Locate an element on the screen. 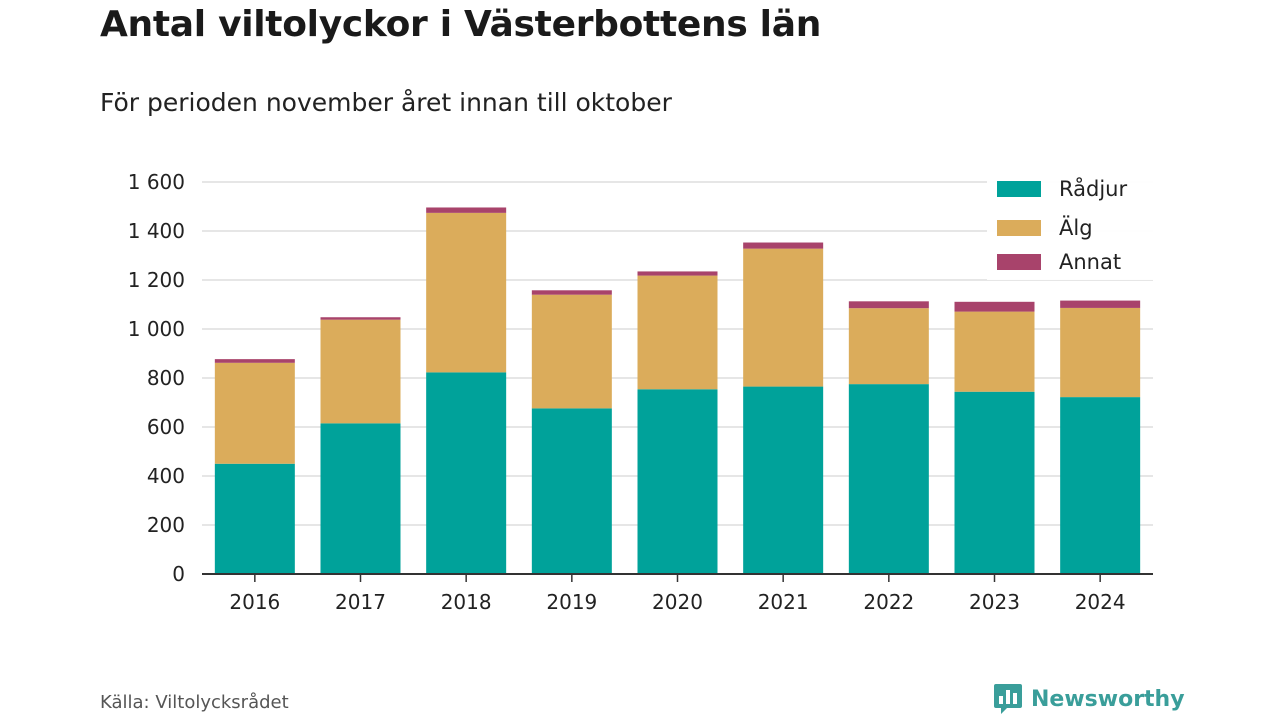 This screenshot has height=720, width=1280. brand-logo: Newsworthy is located at coordinates (1089, 699).